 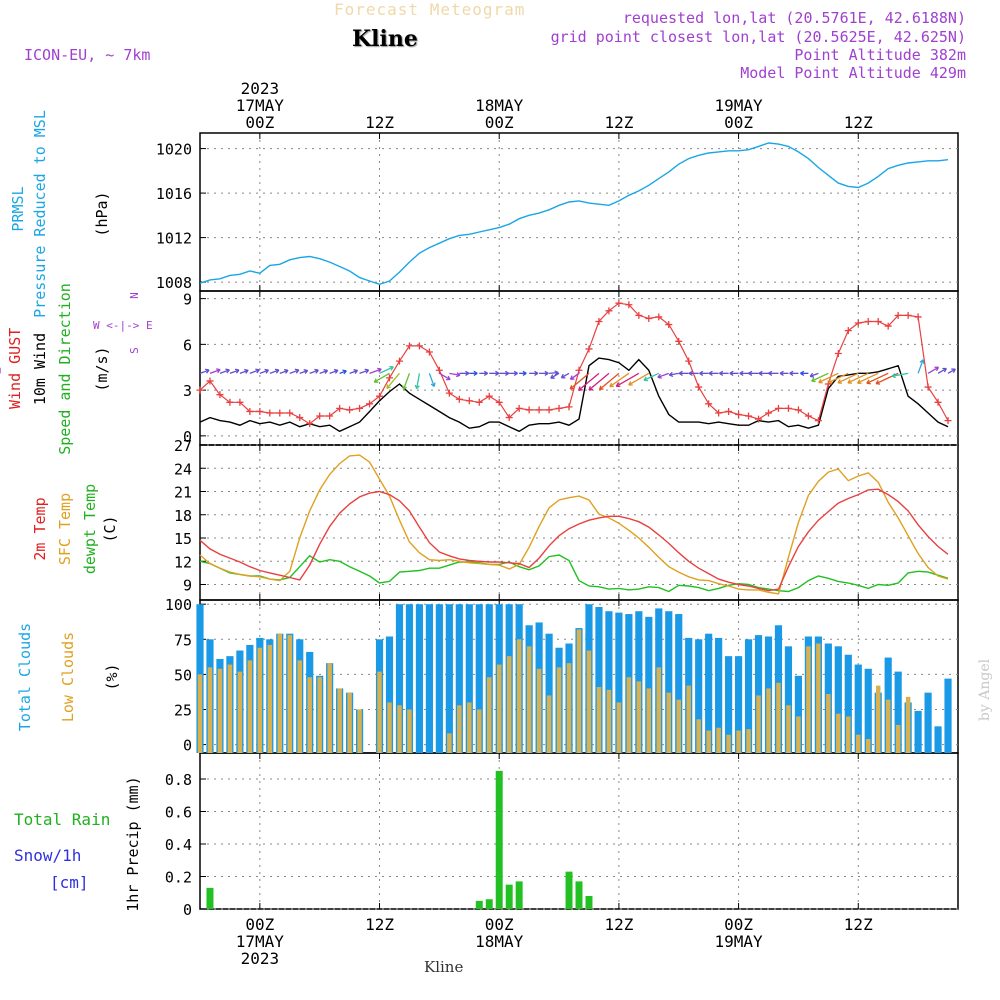 I want to click on y-tick-label: 18, so click(x=183, y=516).